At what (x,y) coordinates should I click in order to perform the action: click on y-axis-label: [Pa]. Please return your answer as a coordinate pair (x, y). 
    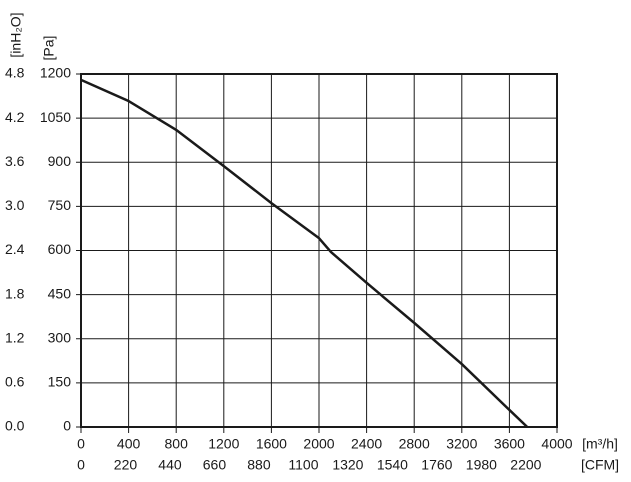
    Looking at the image, I should click on (49, 48).